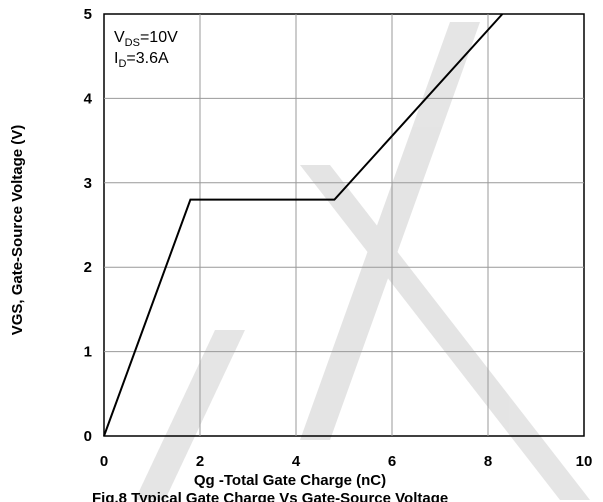 The height and width of the screenshot is (502, 603). What do you see at coordinates (88, 98) in the screenshot?
I see `y-tick-label: 4` at bounding box center [88, 98].